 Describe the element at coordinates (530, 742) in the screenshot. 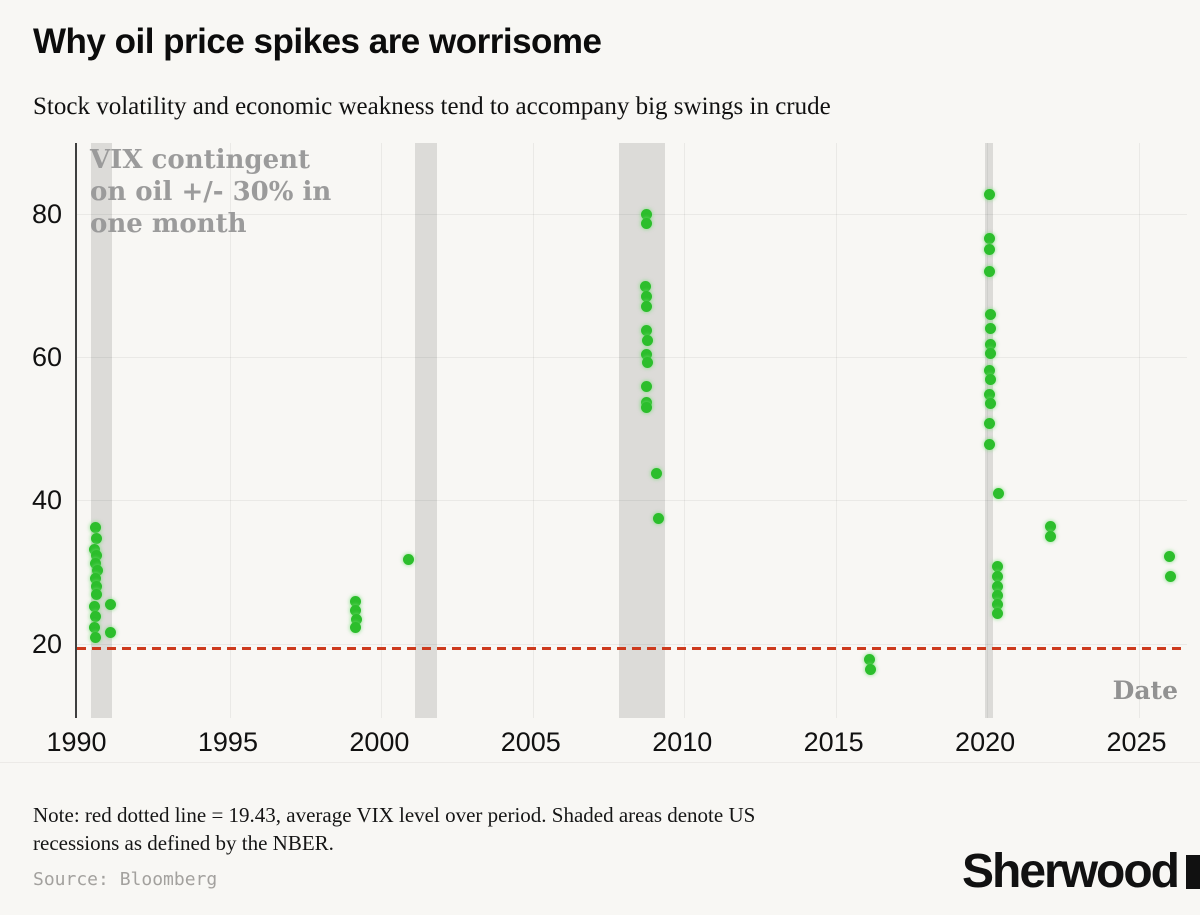

I see `x-tick-label: 2005` at that location.